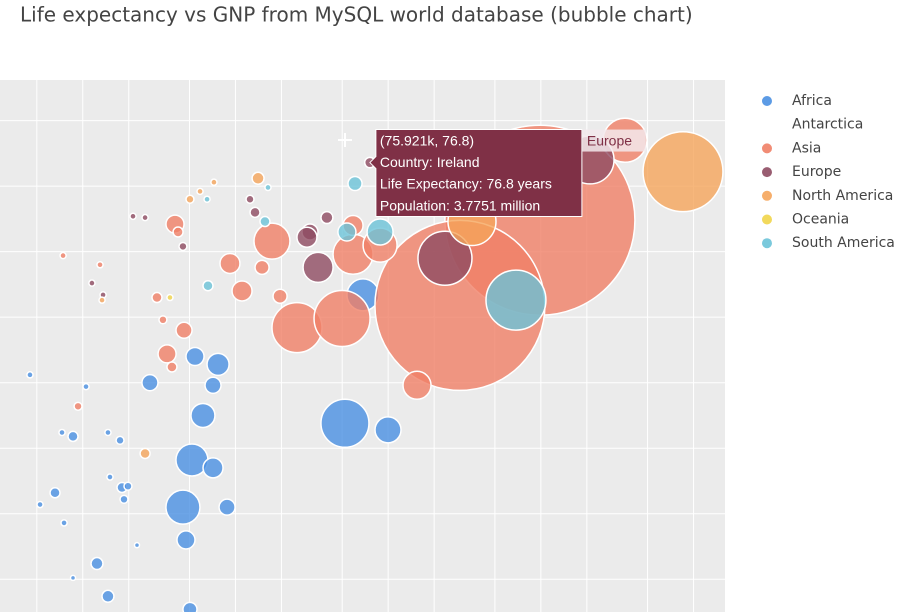 The image size is (902, 616). What do you see at coordinates (476, 173) in the screenshot?
I see `hover-box` at bounding box center [476, 173].